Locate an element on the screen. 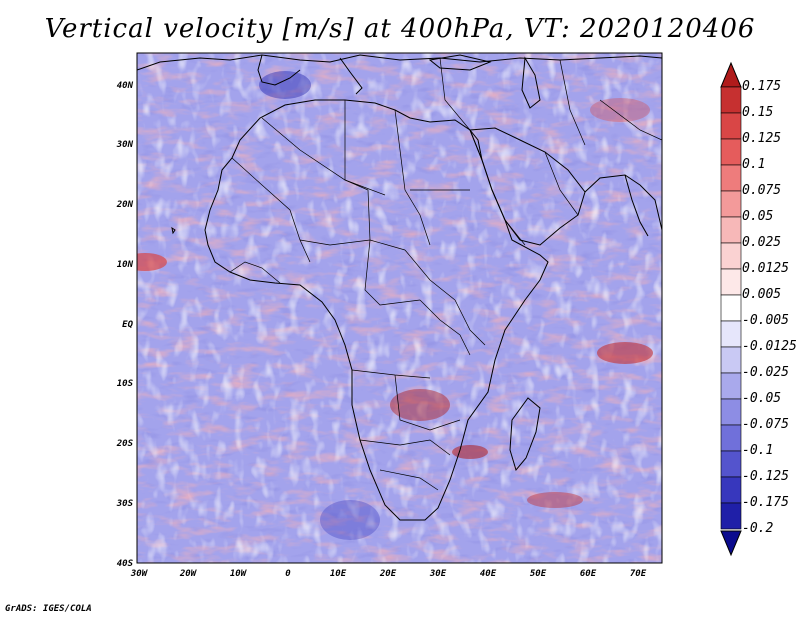 This screenshot has width=800, height=618. caspian-coast is located at coordinates (531, 82).